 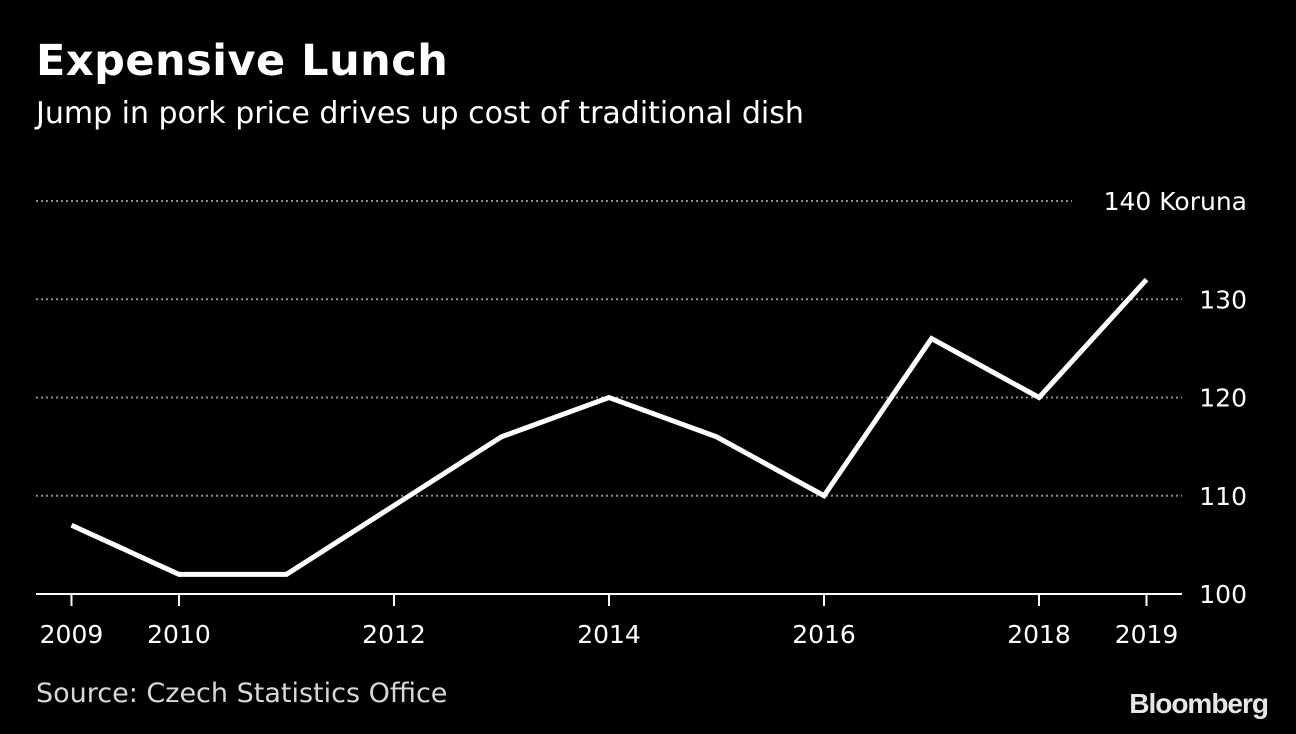 I want to click on y-tick-label-100: 100, so click(x=1223, y=594).